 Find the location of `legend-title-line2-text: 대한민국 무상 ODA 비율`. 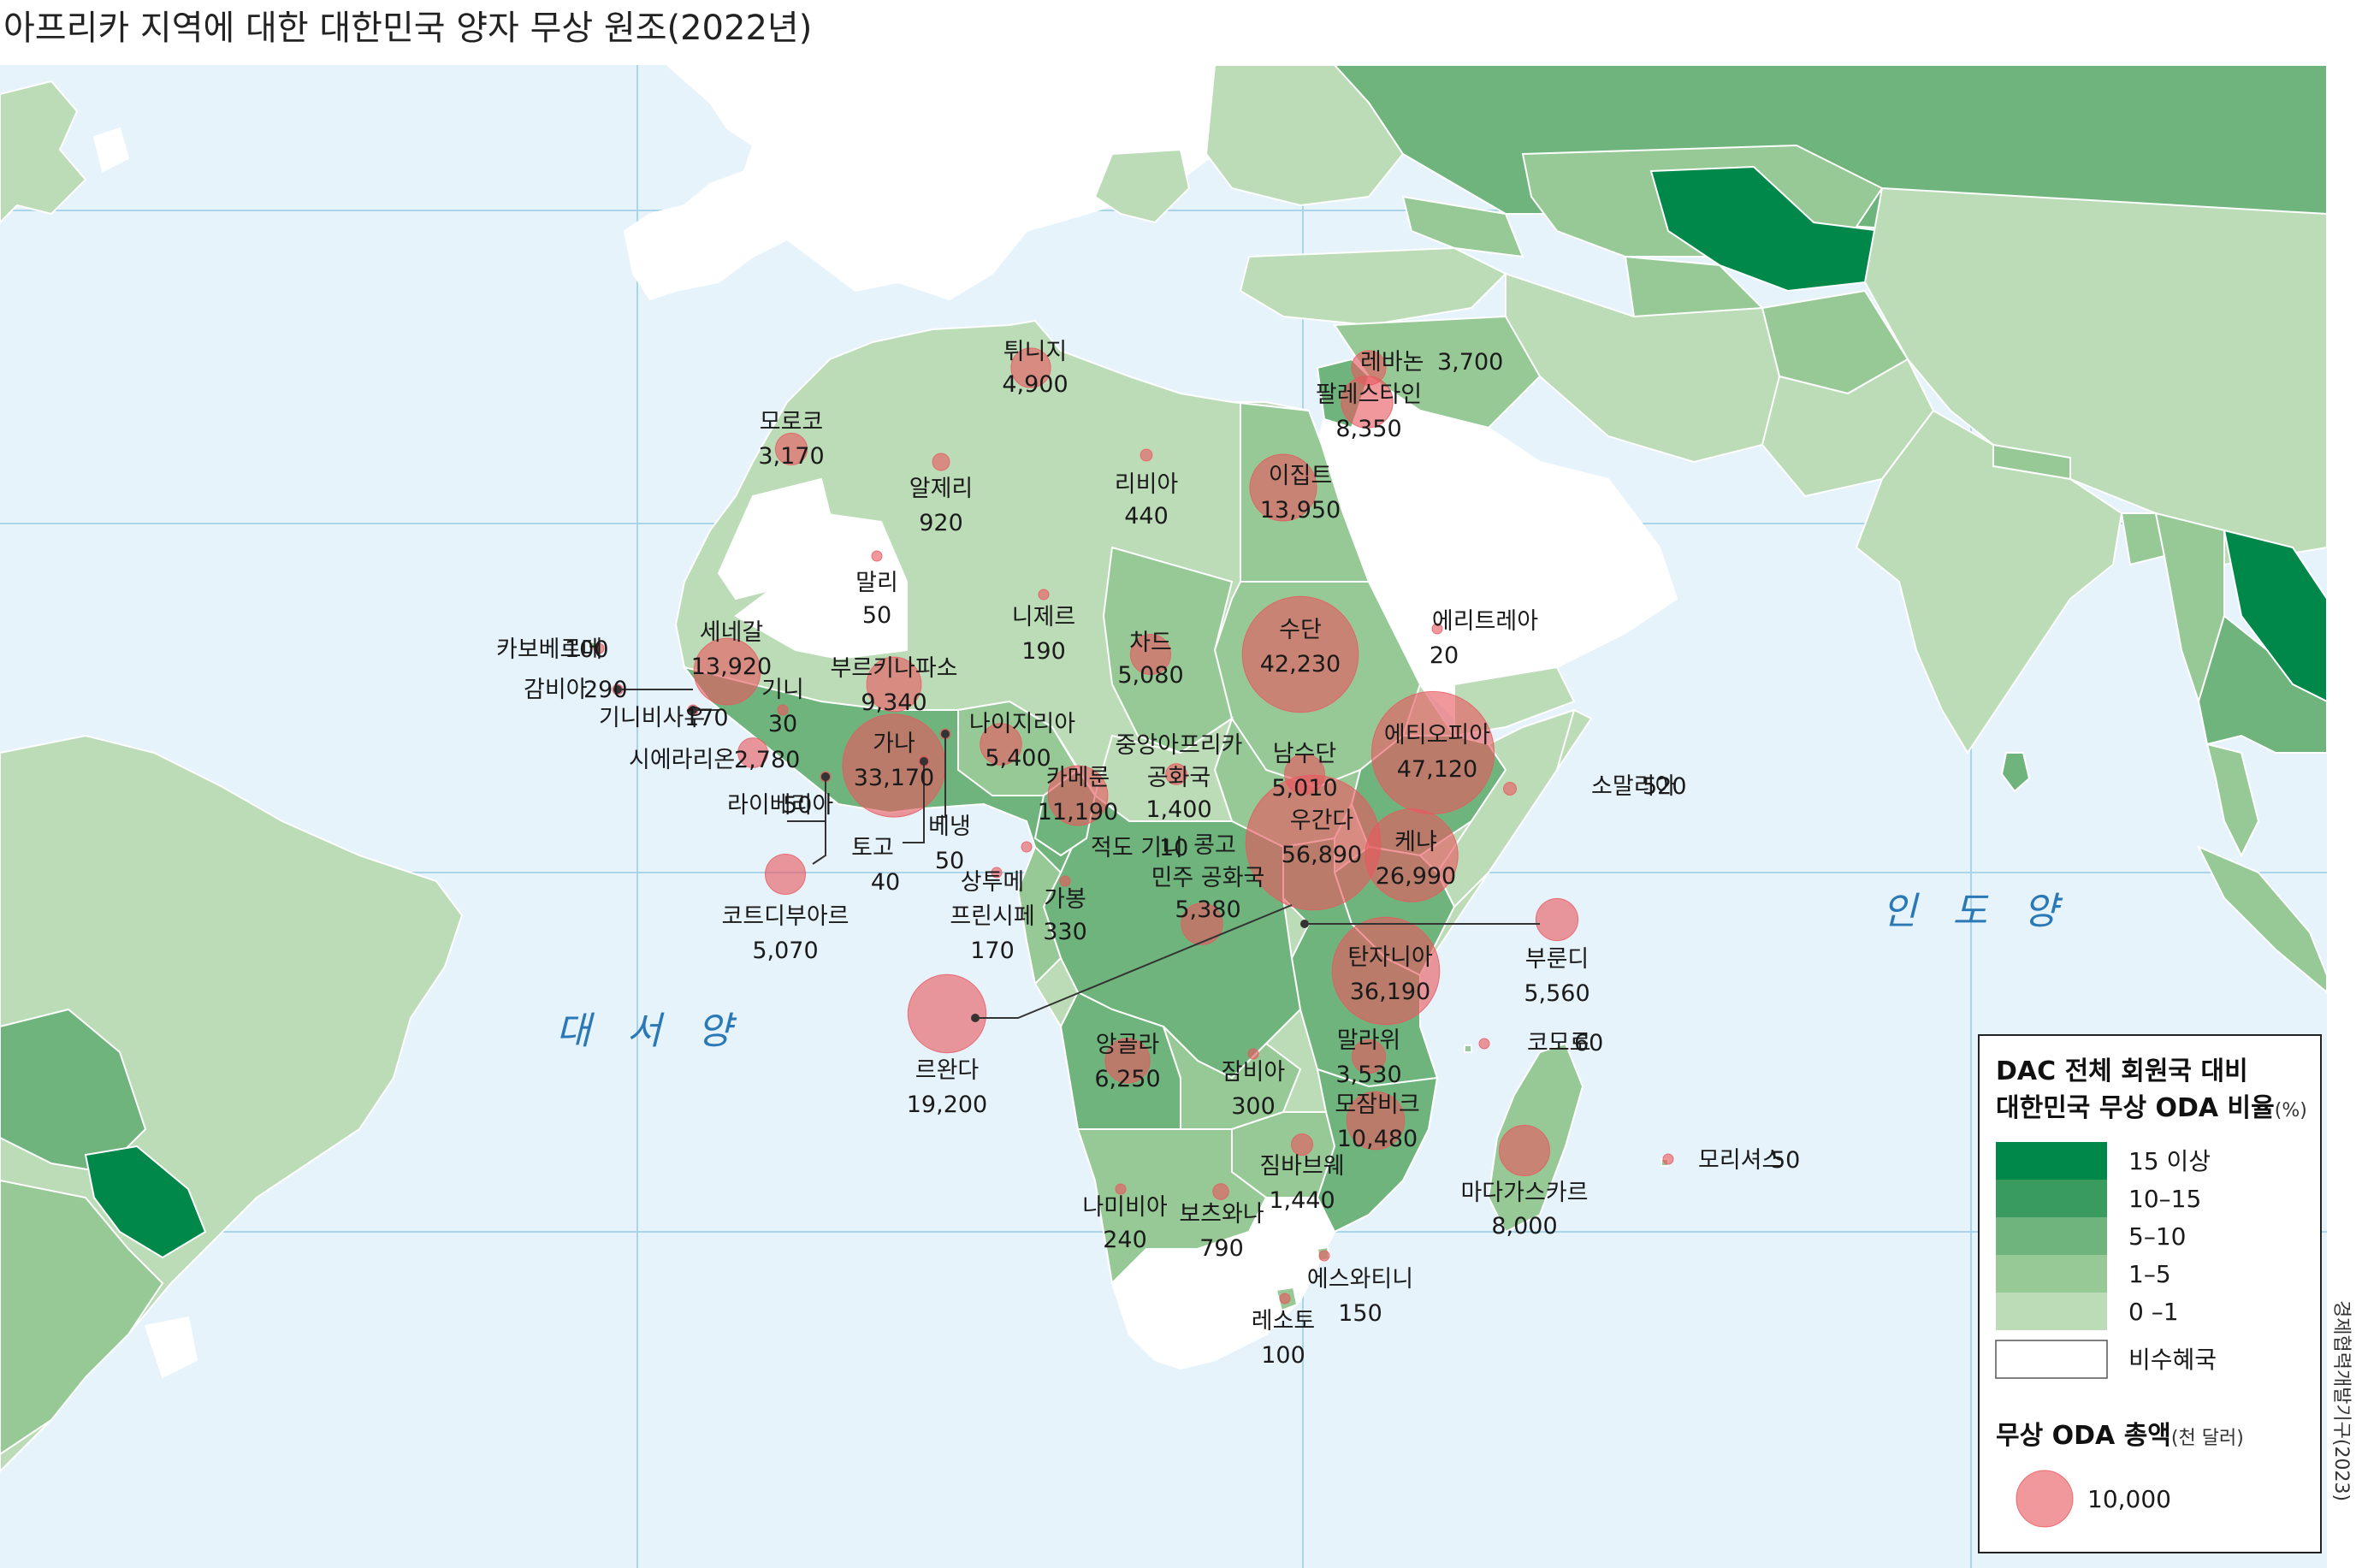

legend-title-line2-text: 대한민국 무상 ODA 비율 is located at coordinates (2135, 1108).